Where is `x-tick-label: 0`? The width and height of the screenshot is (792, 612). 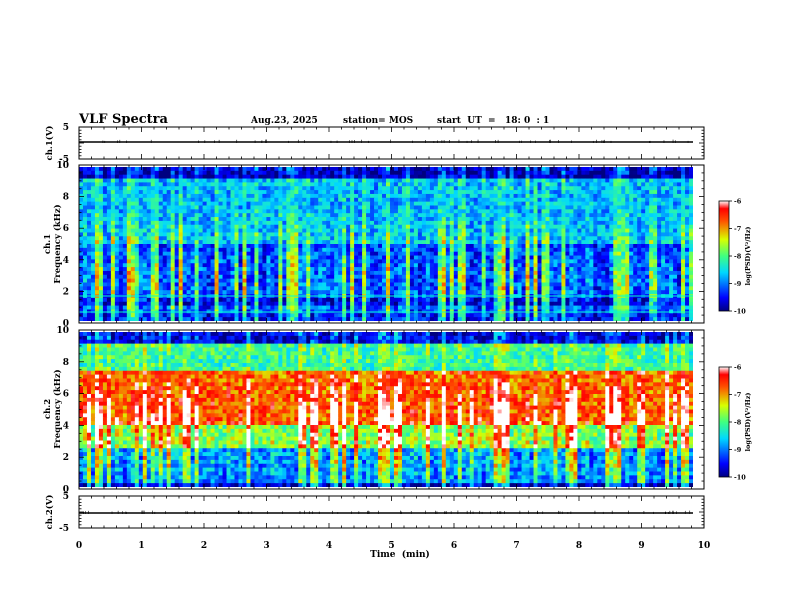 x-tick-label: 0 is located at coordinates (79, 546).